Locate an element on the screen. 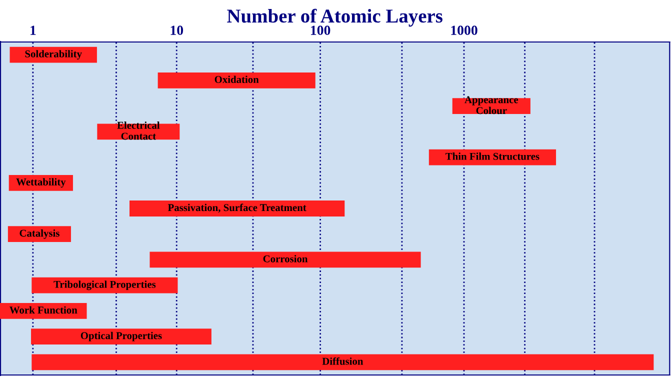 The width and height of the screenshot is (671, 385). y-tick-label: Solderability is located at coordinates (53, 55).